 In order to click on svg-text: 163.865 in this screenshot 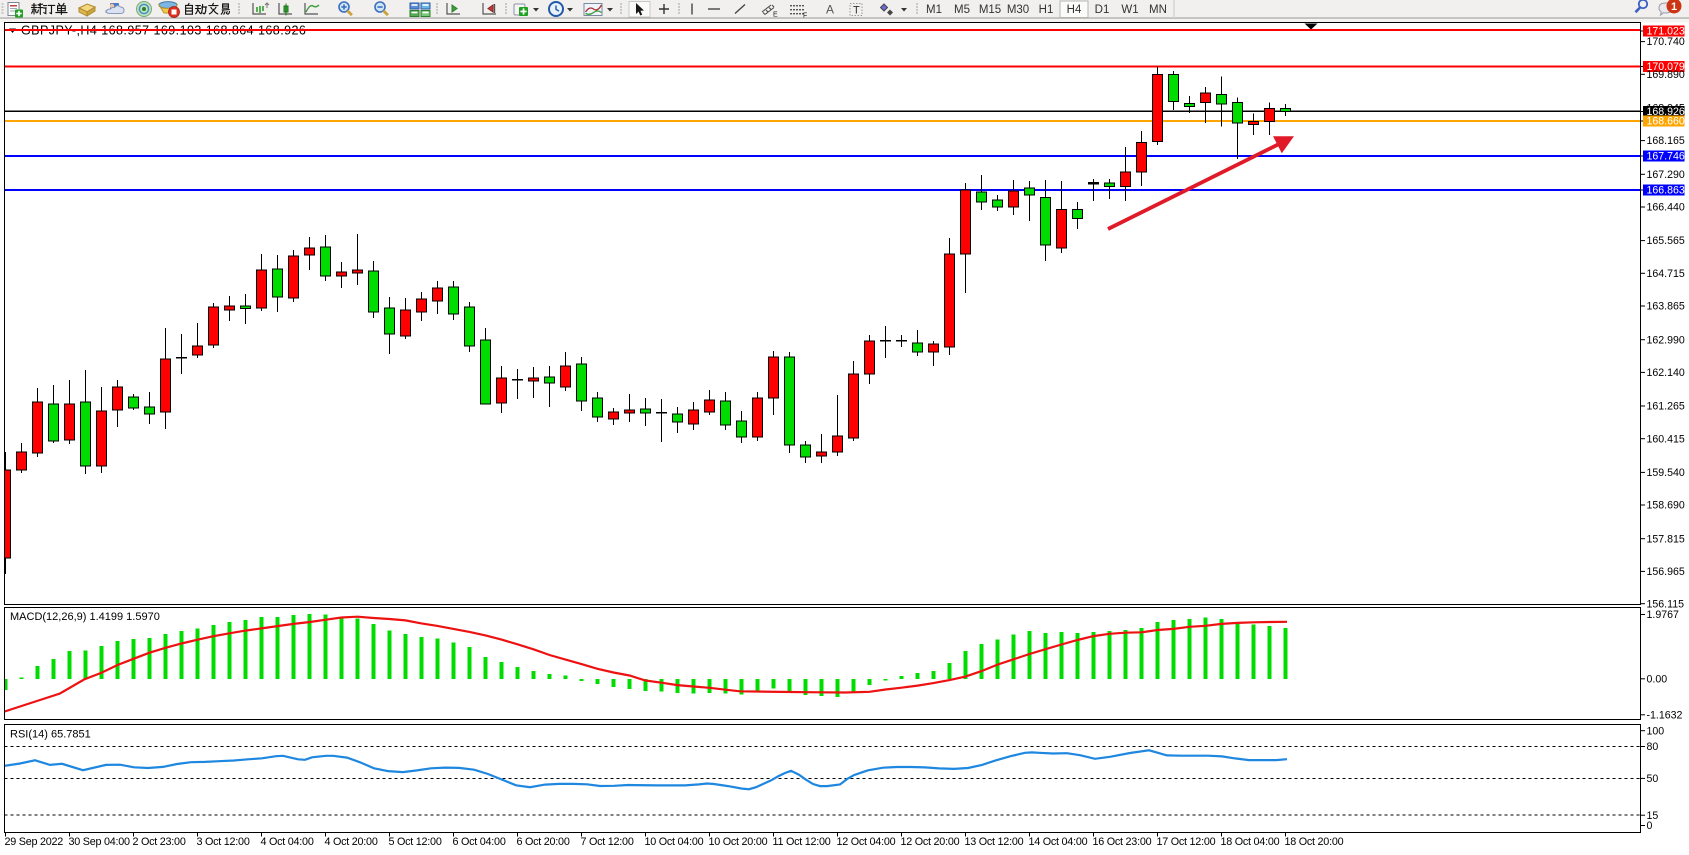, I will do `click(1666, 307)`.